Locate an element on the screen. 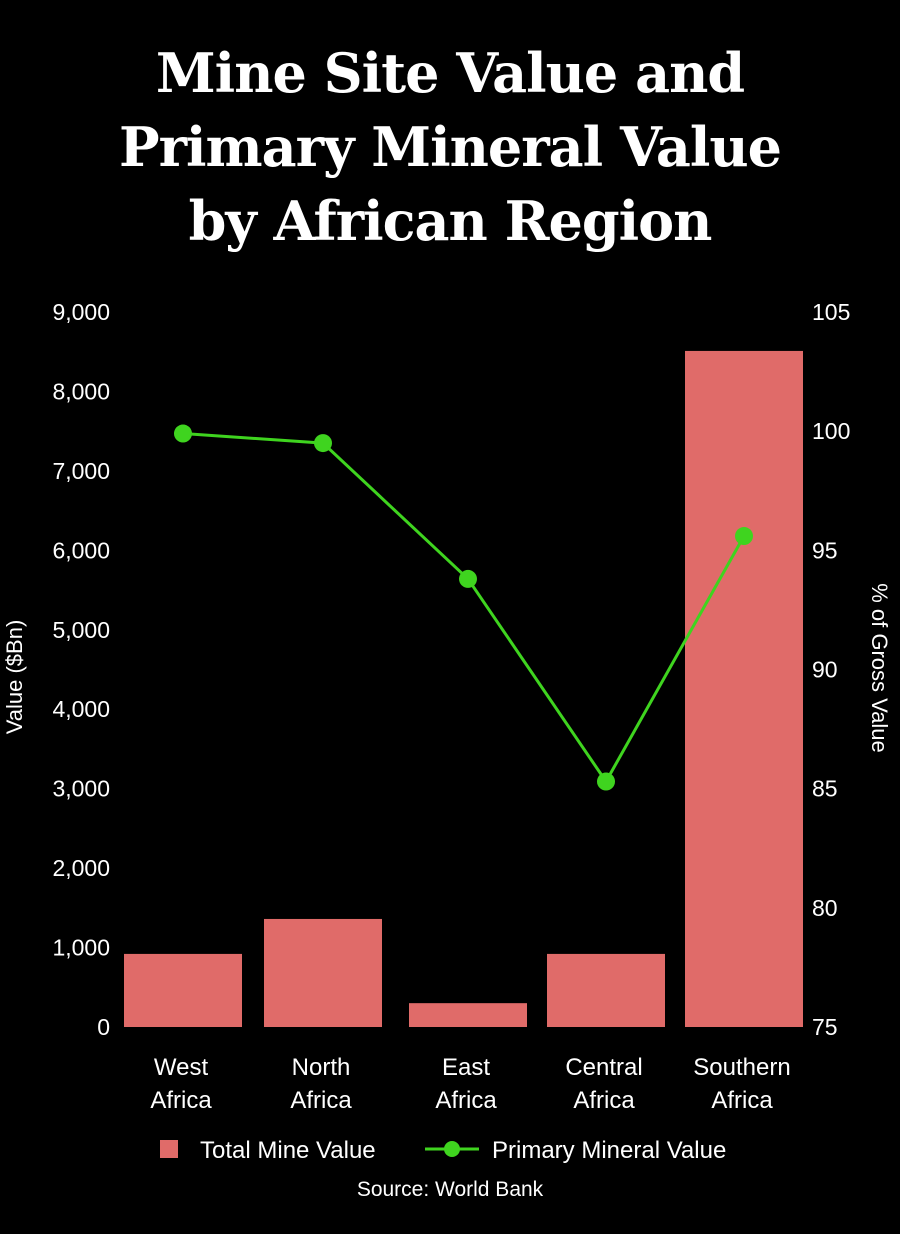 Image resolution: width=900 pixels, height=1234 pixels. x-tick-label: North is located at coordinates (321, 1067).